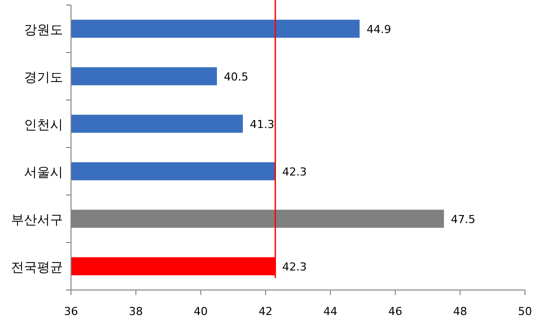  I want to click on data-label: 44.9, so click(379, 29).